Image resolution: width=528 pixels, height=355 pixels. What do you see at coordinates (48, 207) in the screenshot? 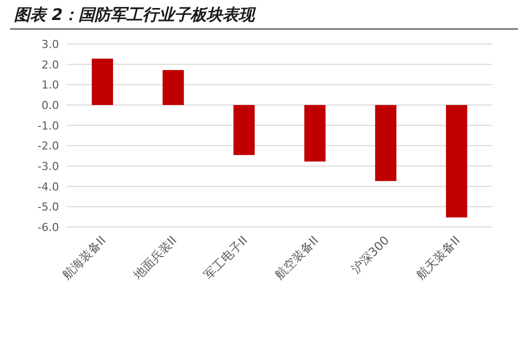
I see `y-tick-label: -5.0` at bounding box center [48, 207].